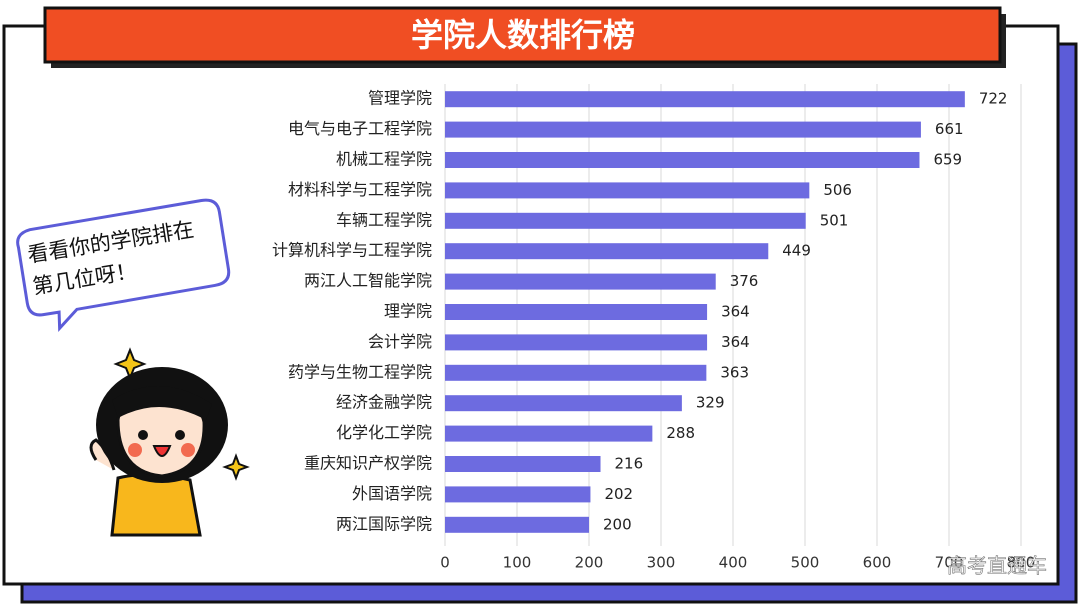  I want to click on y-tick-label: 化学化工学院, so click(384, 432).